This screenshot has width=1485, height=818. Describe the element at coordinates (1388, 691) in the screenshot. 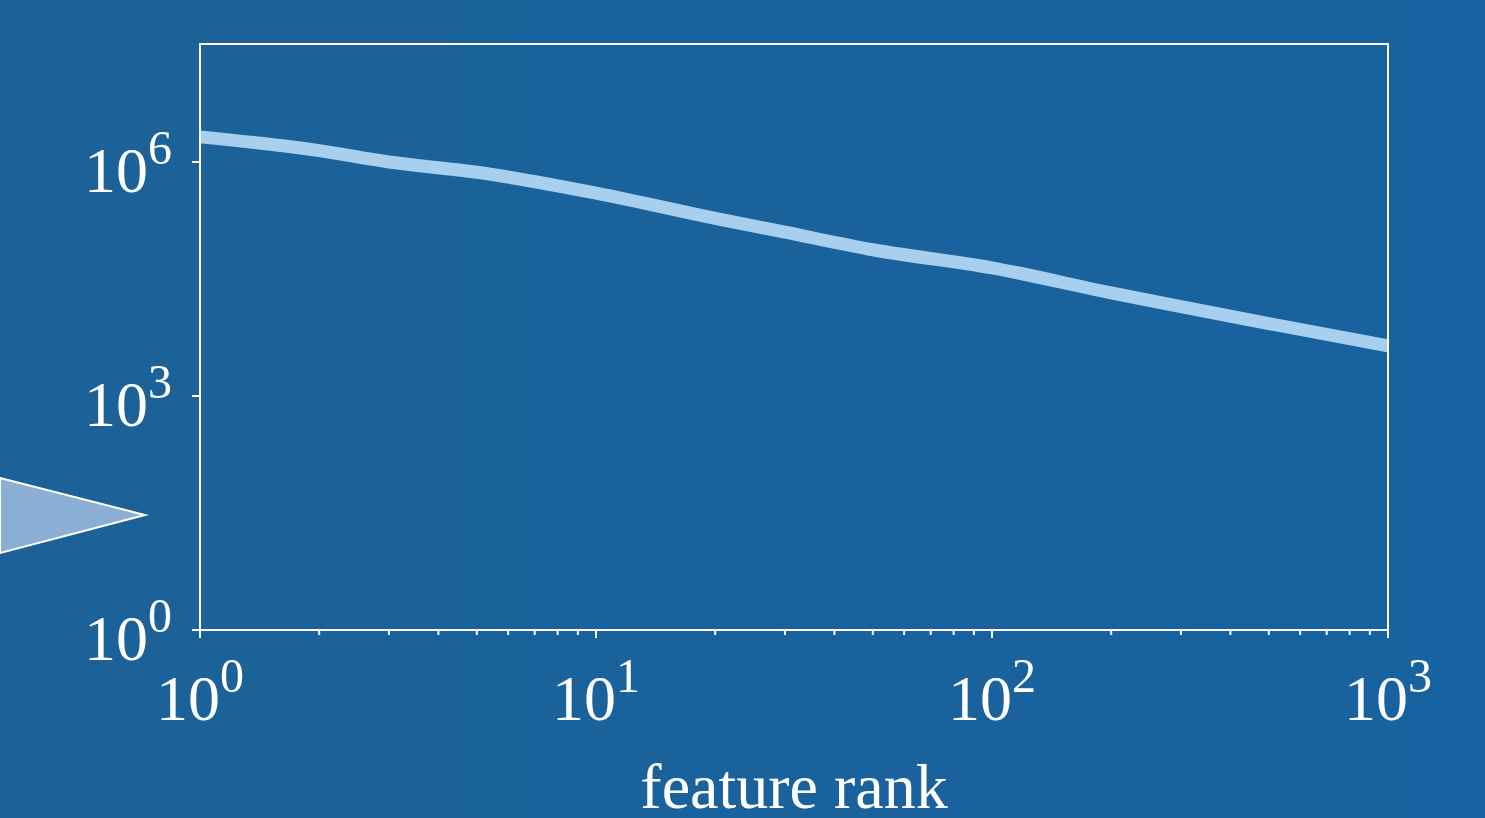

I see `x-tick-label: 10$^{3}$` at that location.